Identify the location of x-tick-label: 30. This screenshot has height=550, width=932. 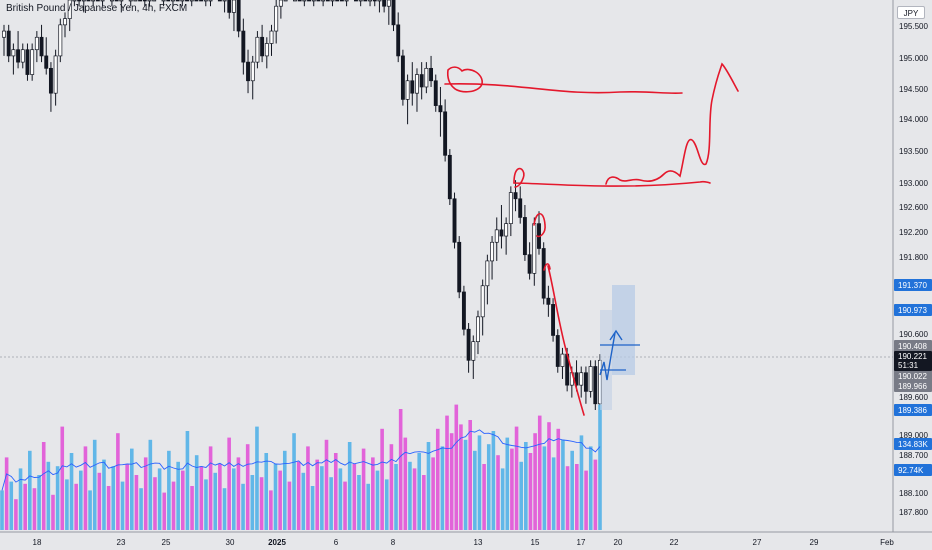
(230, 542).